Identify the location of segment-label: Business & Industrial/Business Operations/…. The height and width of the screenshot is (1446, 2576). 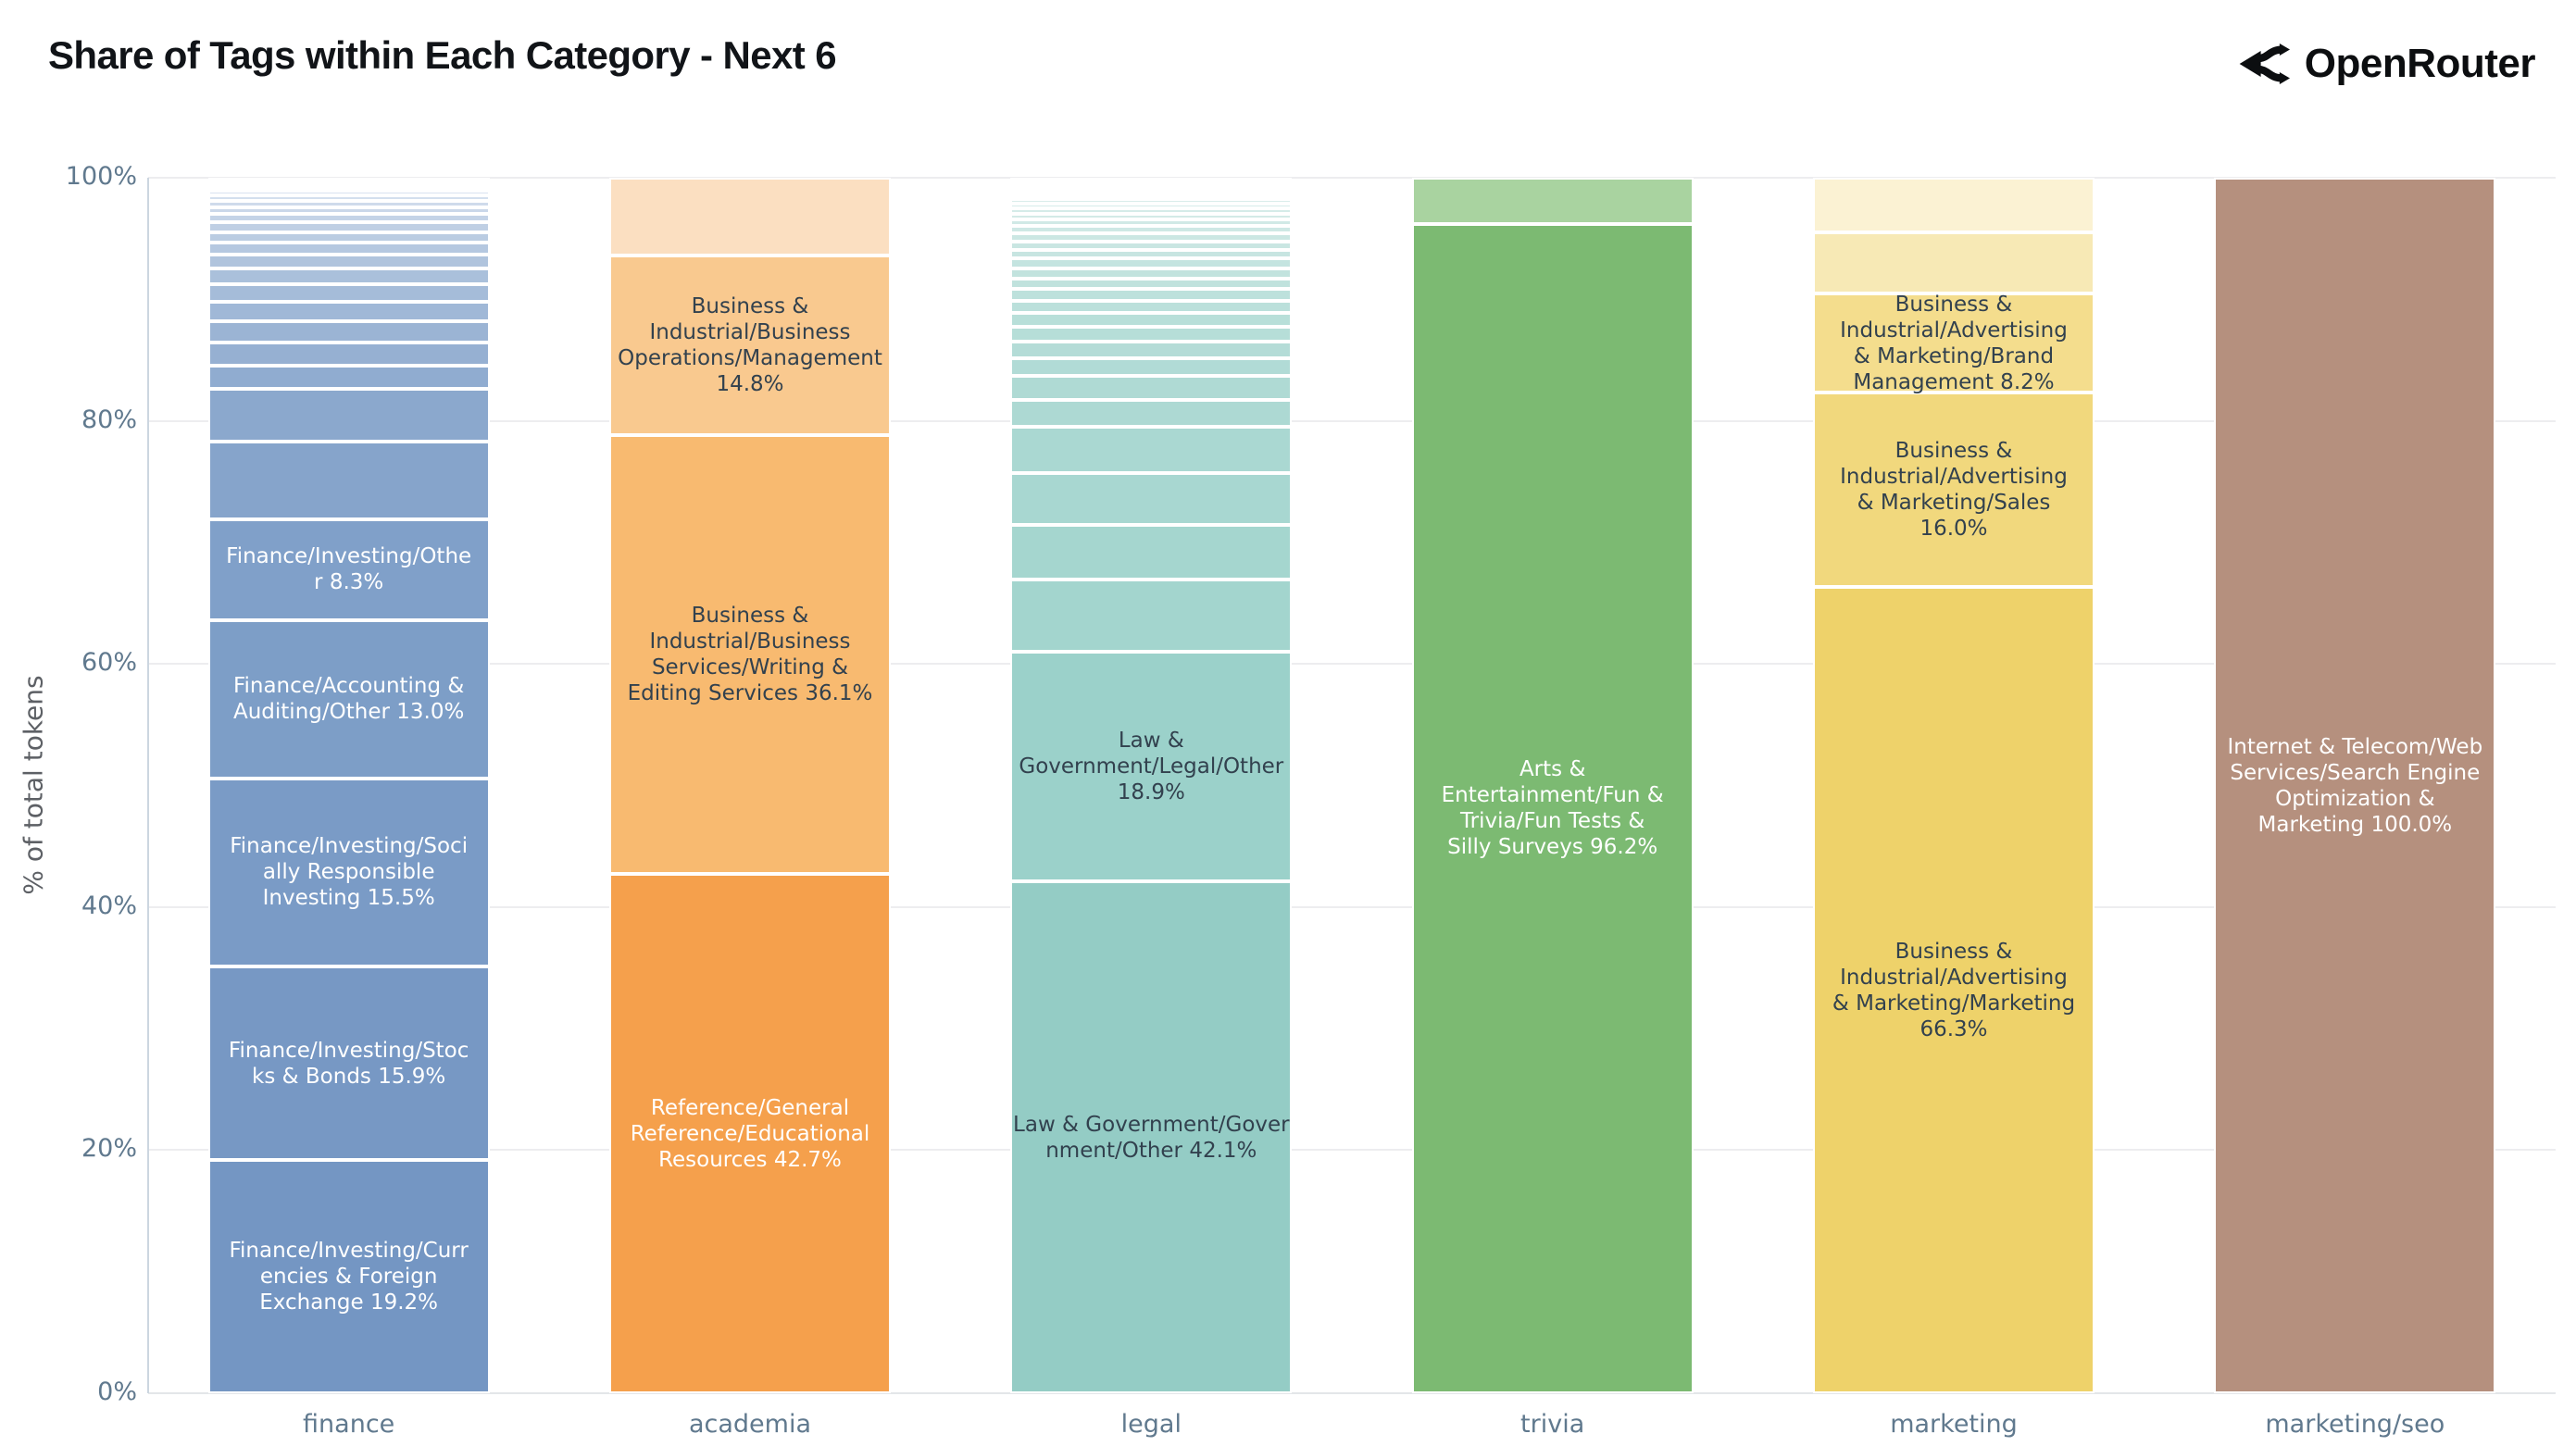
(750, 345).